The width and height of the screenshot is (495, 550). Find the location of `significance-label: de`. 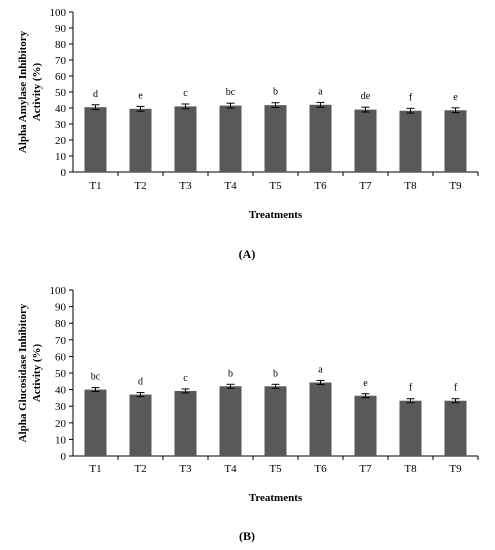

significance-label: de is located at coordinates (366, 96).